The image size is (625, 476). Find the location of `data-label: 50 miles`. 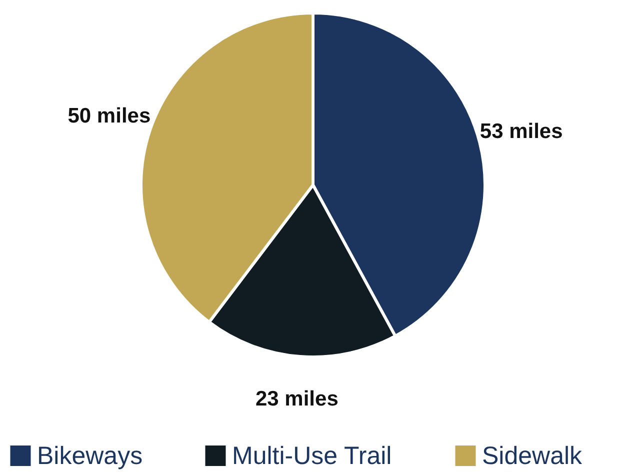

data-label: 50 miles is located at coordinates (109, 116).